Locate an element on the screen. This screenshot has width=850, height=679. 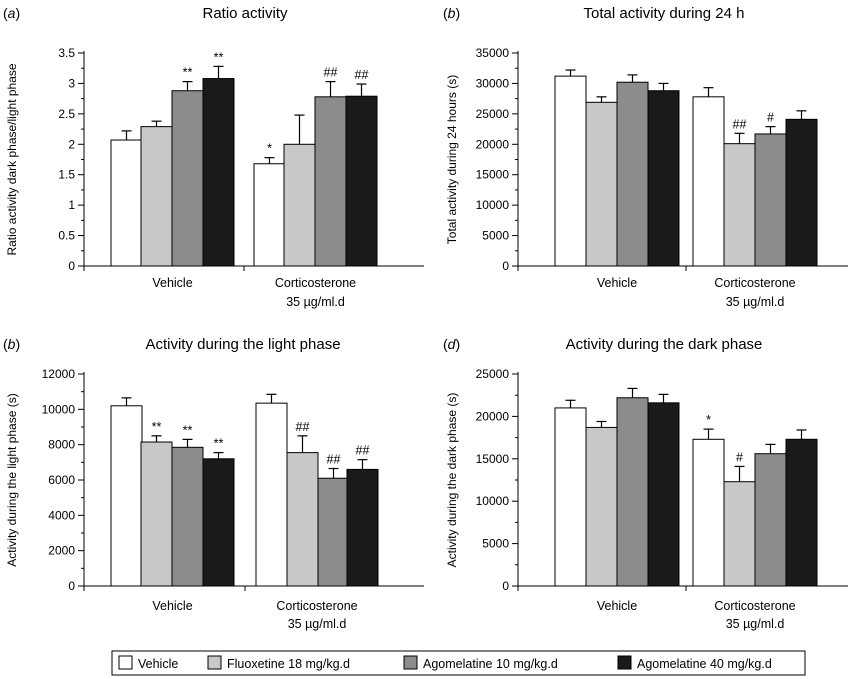
chart-1-ylabel: Total activity during 24 hours (s) is located at coordinates (452, 159).